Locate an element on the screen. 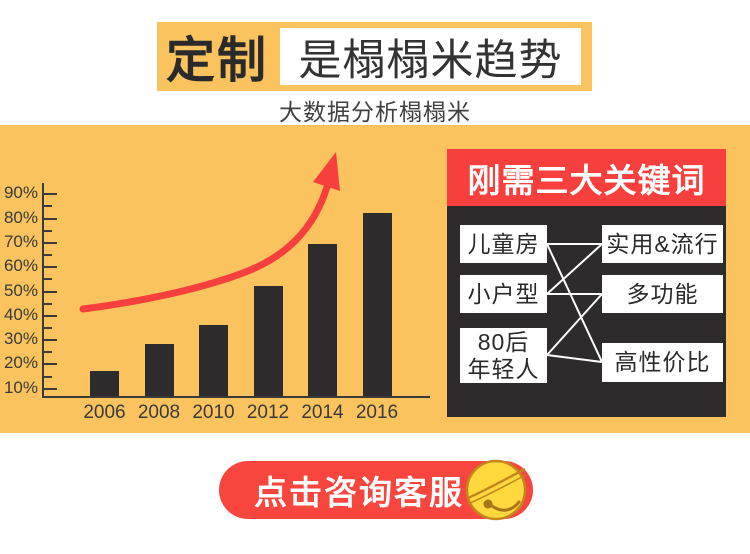  keyword-label: 多功能 is located at coordinates (662, 293).